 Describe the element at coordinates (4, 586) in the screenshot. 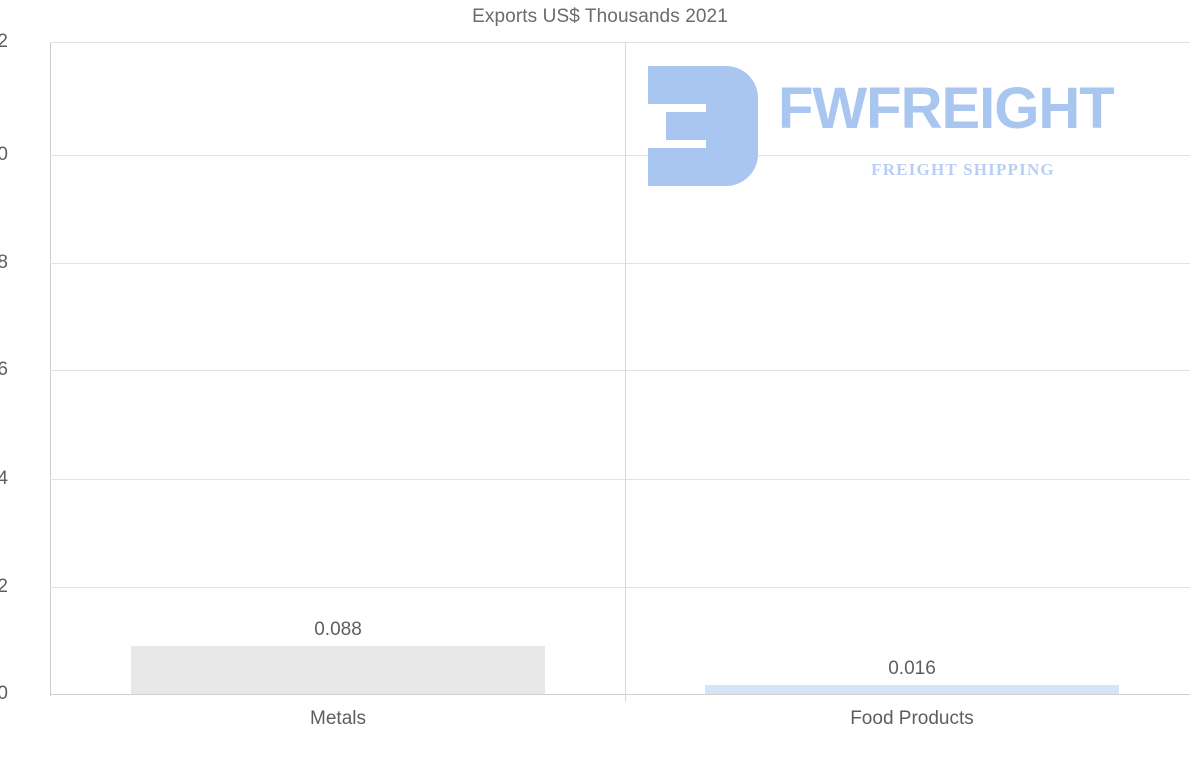

I see `y-axis-tick-label-0-2: 0,2` at that location.